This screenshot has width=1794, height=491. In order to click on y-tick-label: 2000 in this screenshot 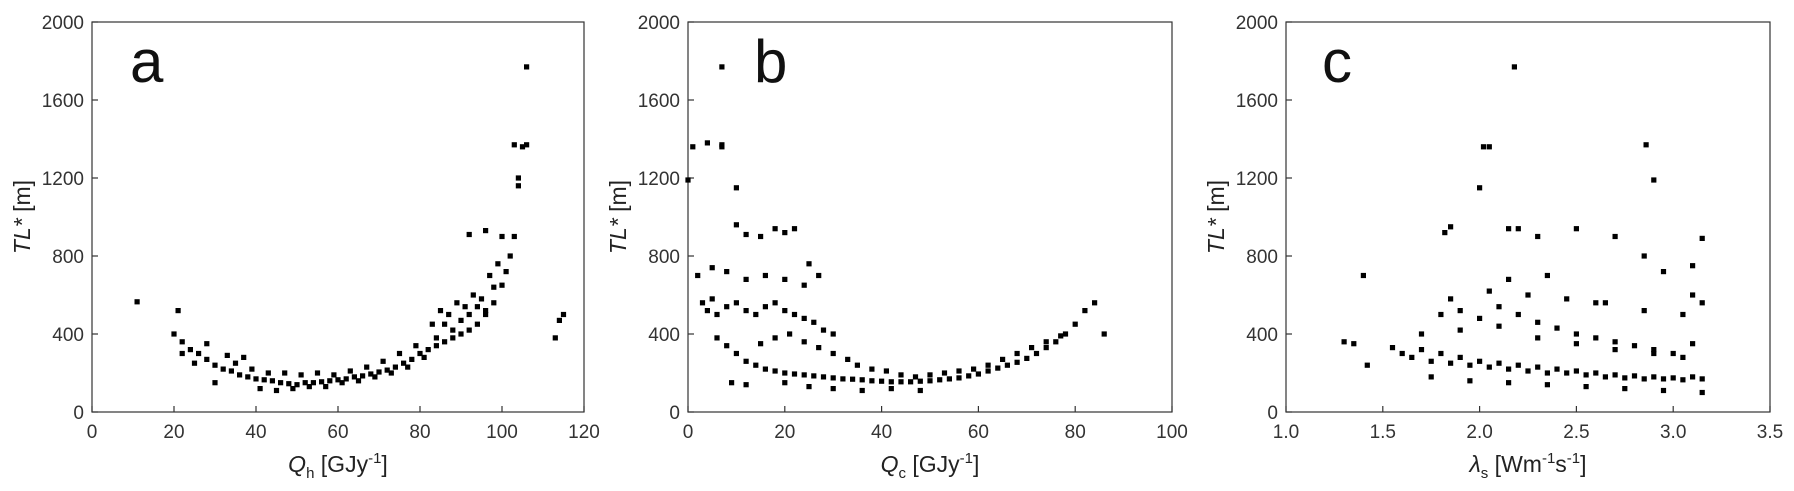, I will do `click(659, 23)`.